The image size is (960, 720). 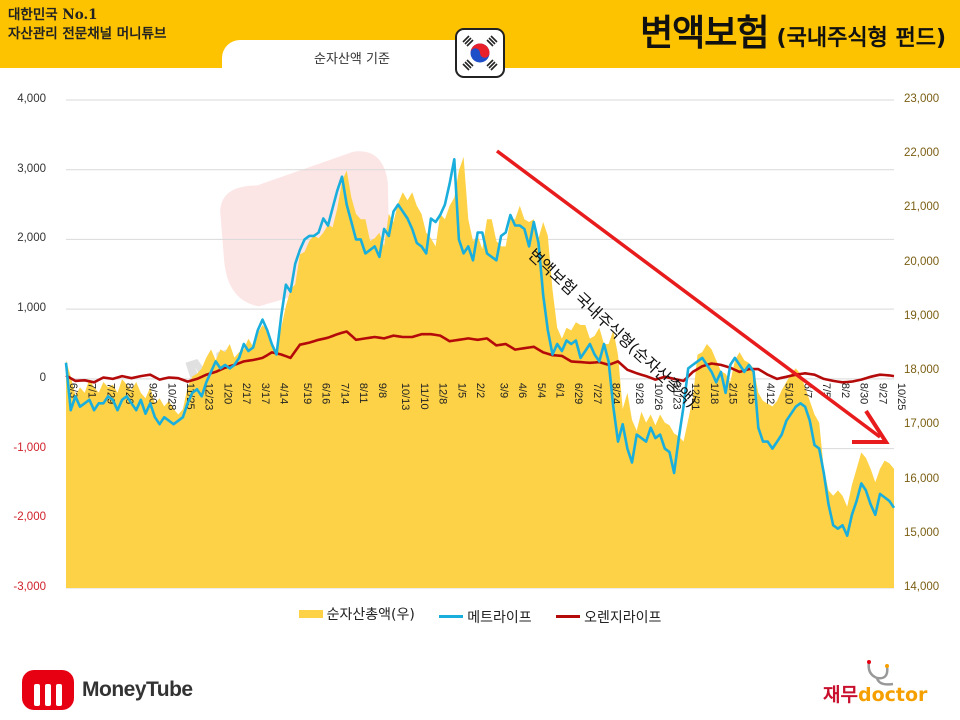 I want to click on chart-legend: 순자산총액(우) 메트라이프 오렌지라이프, so click(x=480, y=615).